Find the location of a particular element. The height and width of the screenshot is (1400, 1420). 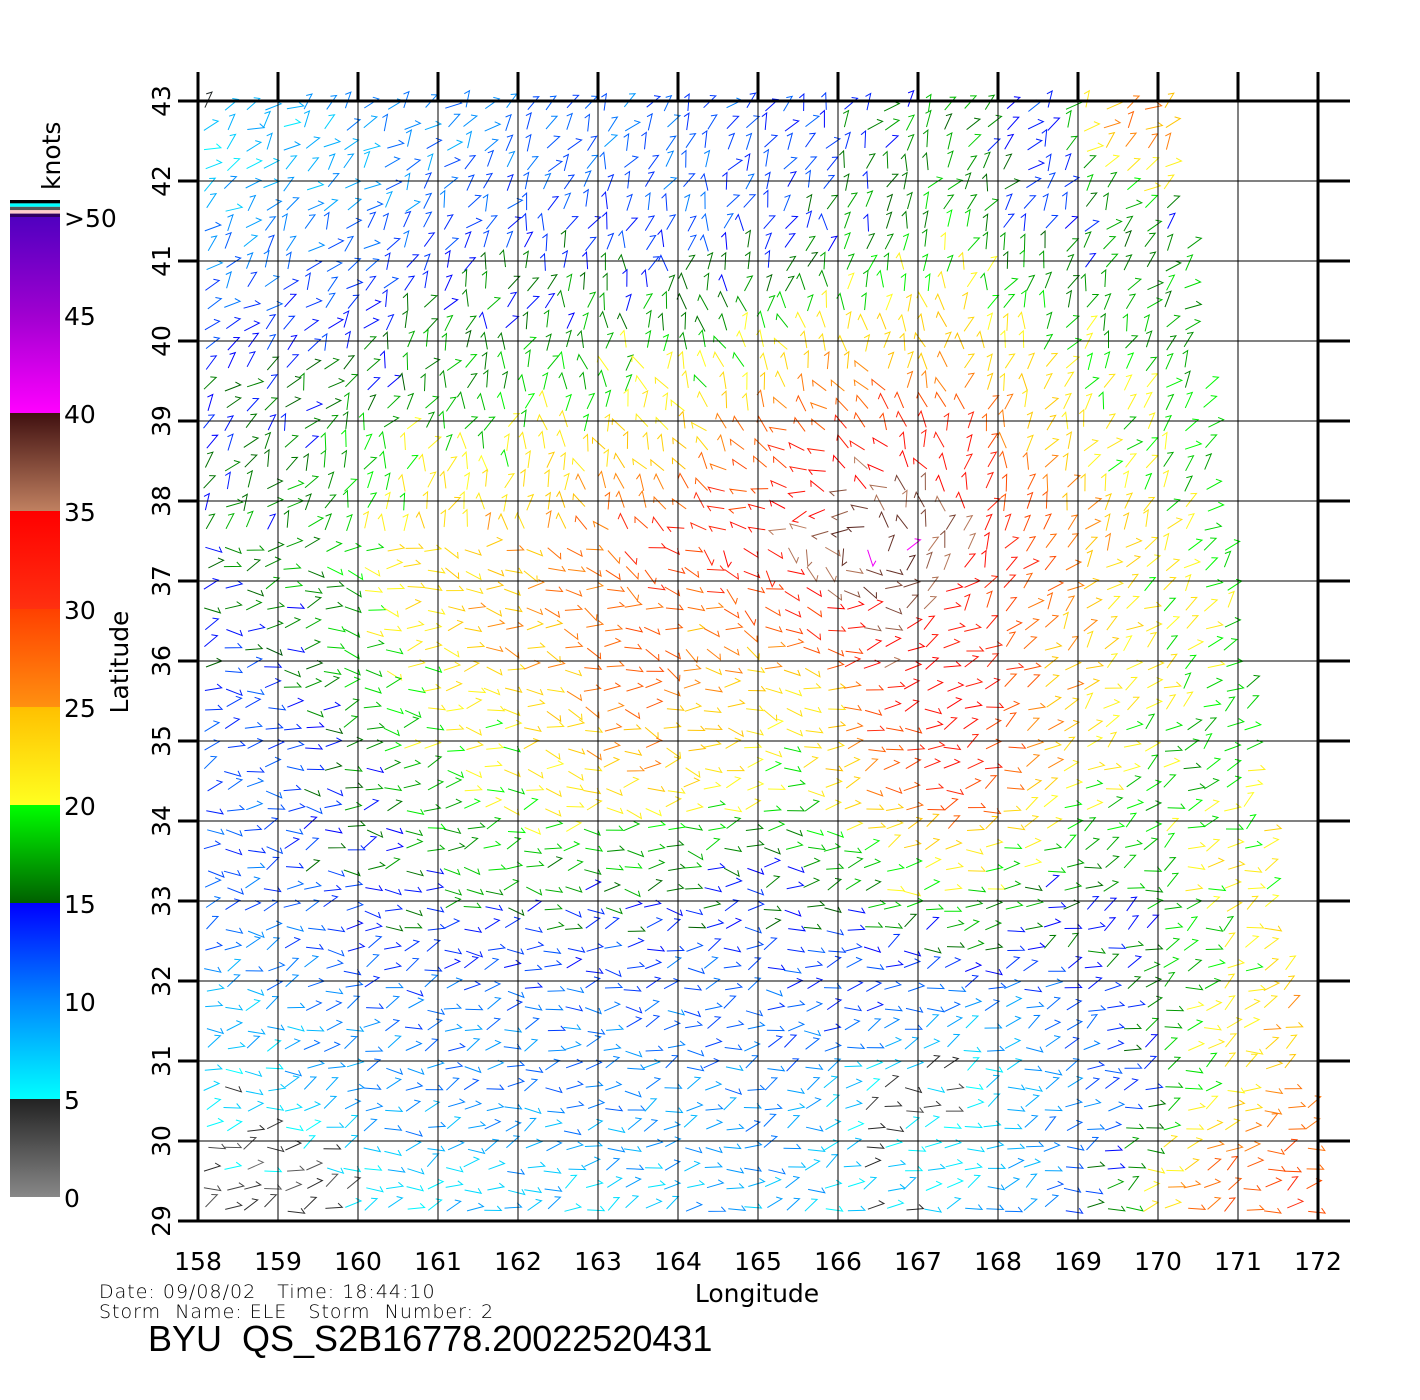

x-axis-label: Longitude is located at coordinates (757, 1293).